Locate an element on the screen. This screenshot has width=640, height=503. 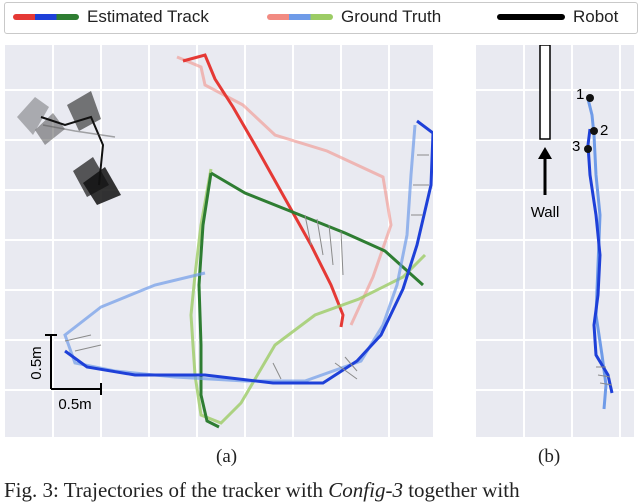
caption-suffix: together with is located at coordinates (461, 490).